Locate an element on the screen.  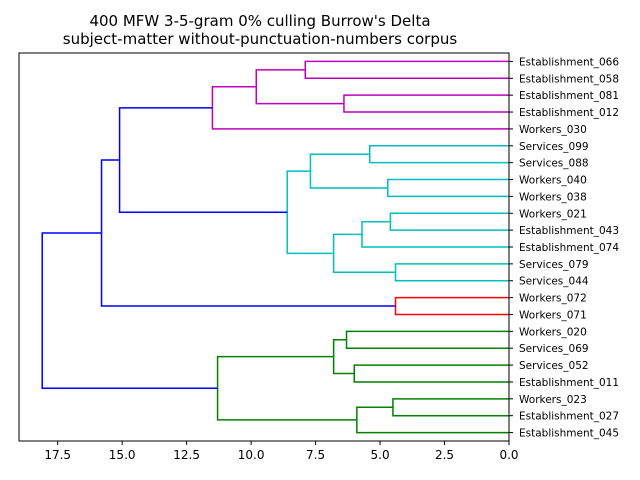
x-axis: 17.5 15.0 12.5 10.0 7.5 5.0 2.5 0.0 is located at coordinates (281, 451).